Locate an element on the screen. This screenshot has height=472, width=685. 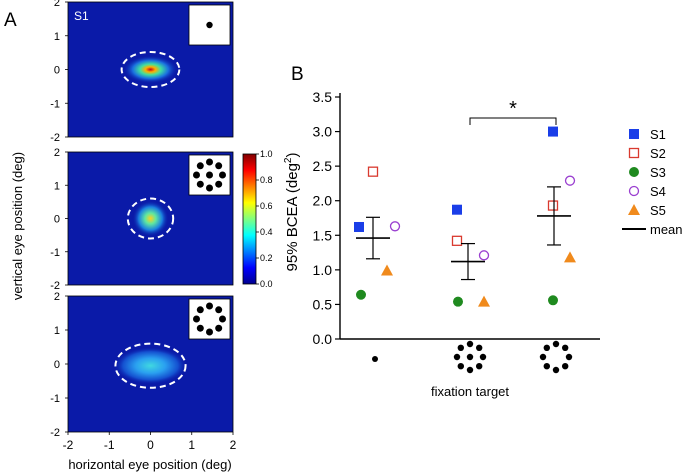
x-tick-label: -2 is located at coordinates (68, 445).